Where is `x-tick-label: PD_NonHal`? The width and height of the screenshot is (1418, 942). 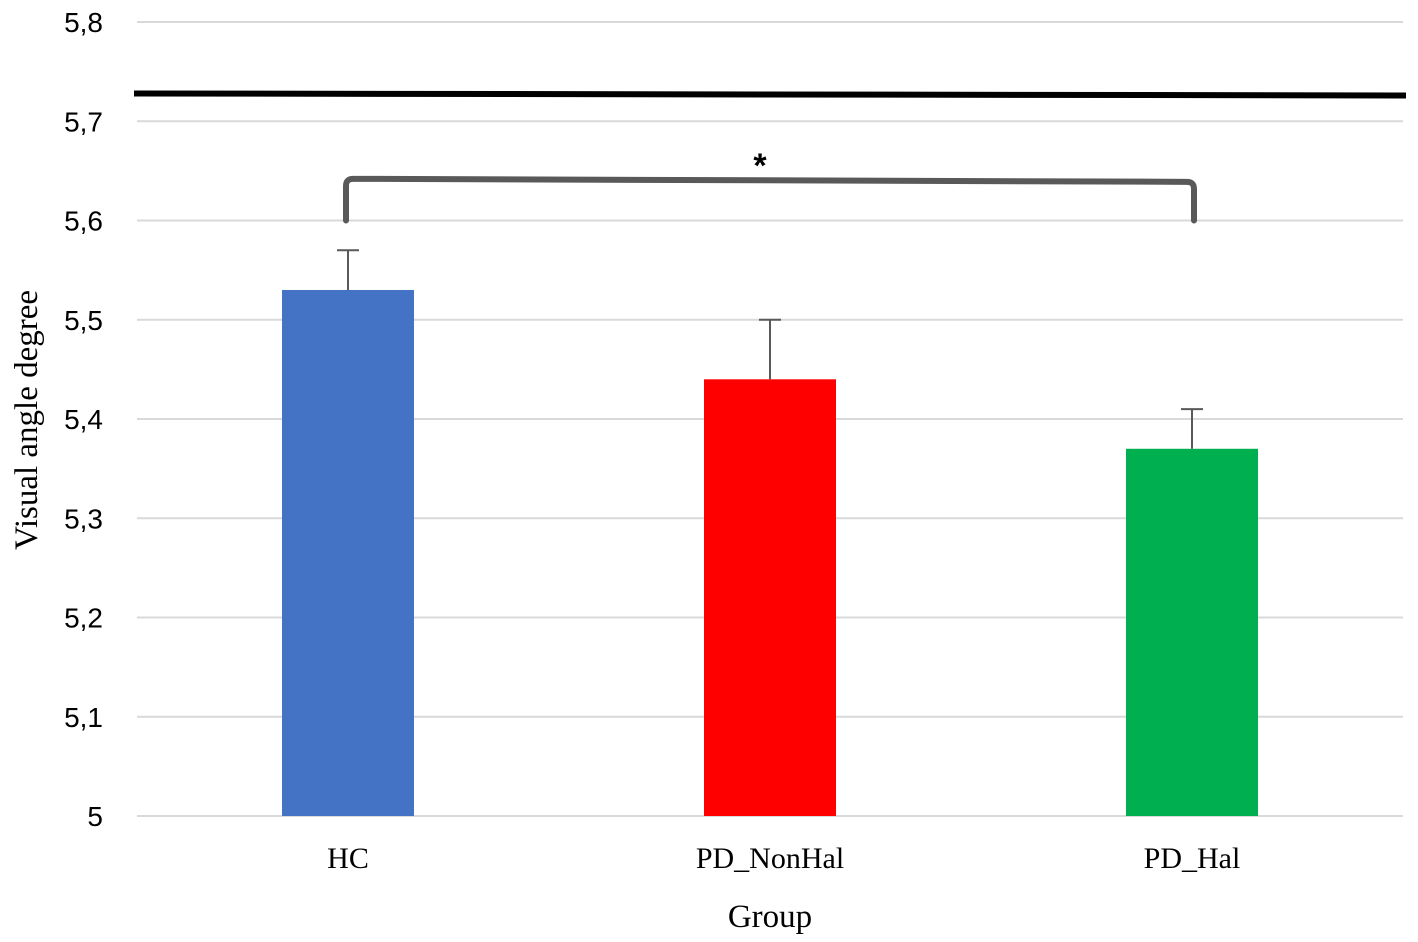
x-tick-label: PD_NonHal is located at coordinates (770, 858).